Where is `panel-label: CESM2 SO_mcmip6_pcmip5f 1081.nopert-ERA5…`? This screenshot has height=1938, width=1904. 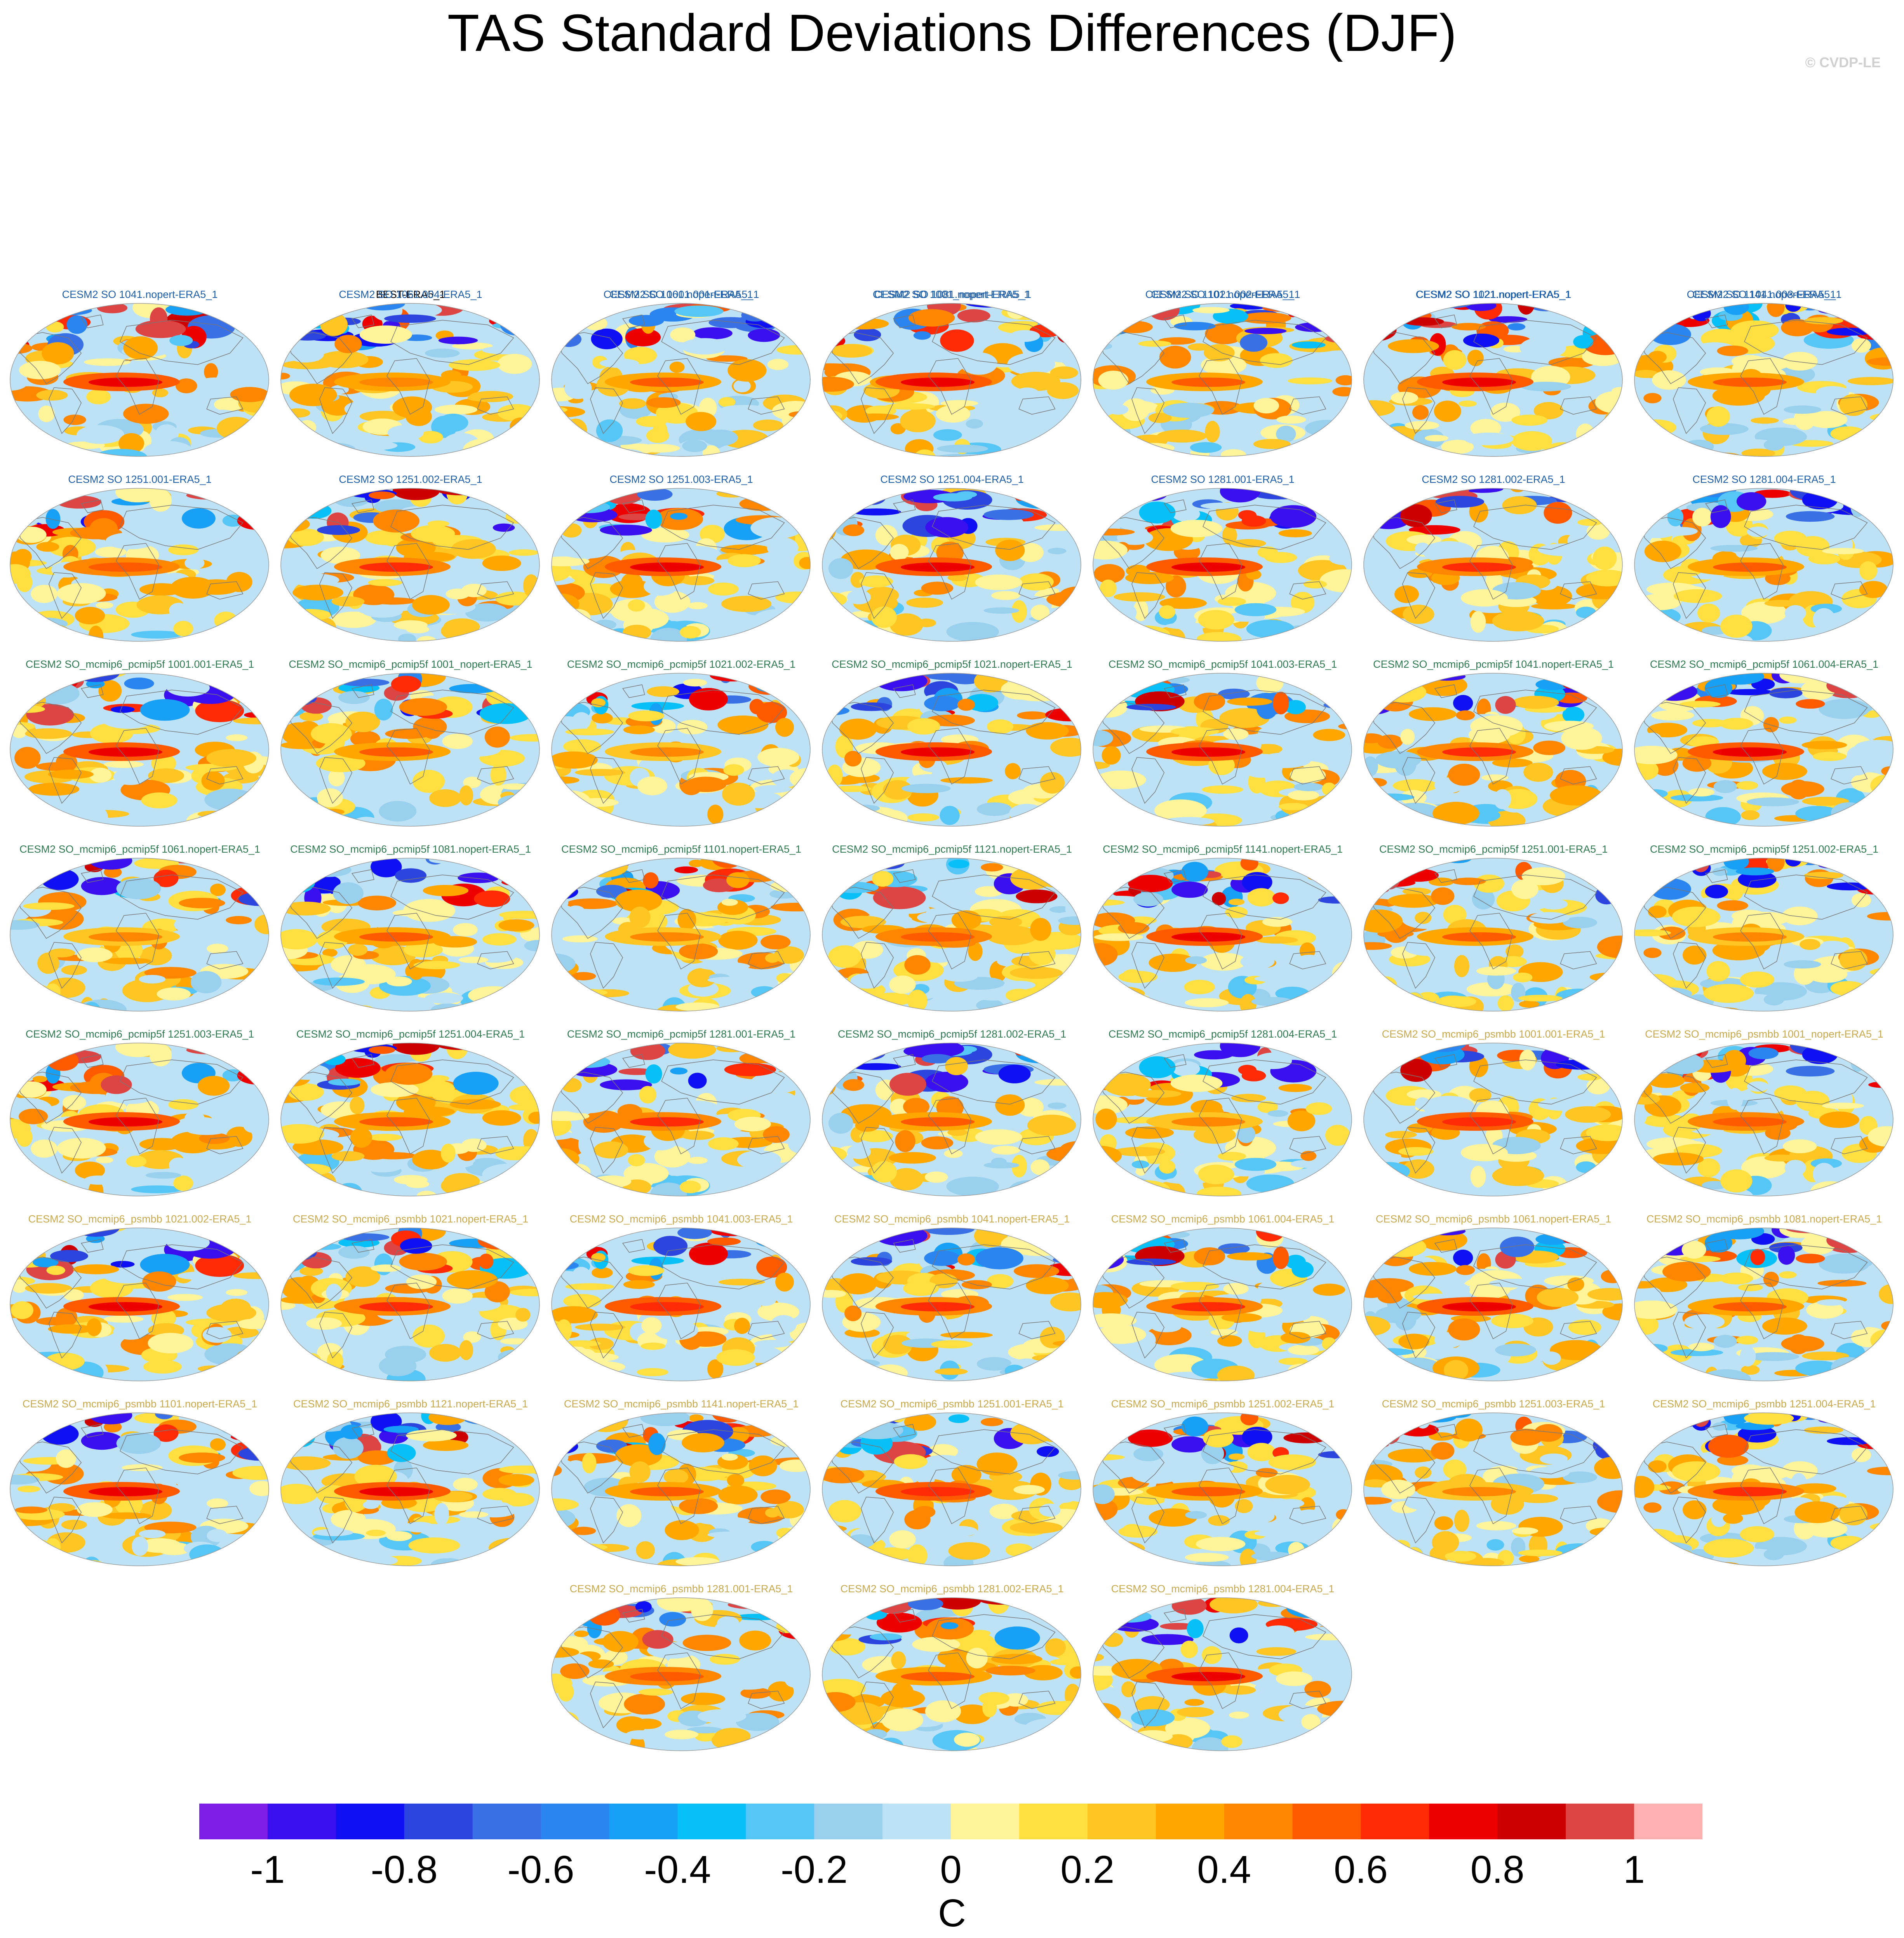
panel-label: CESM2 SO_mcmip6_pcmip5f 1081.nopert-ERA5… is located at coordinates (410, 849).